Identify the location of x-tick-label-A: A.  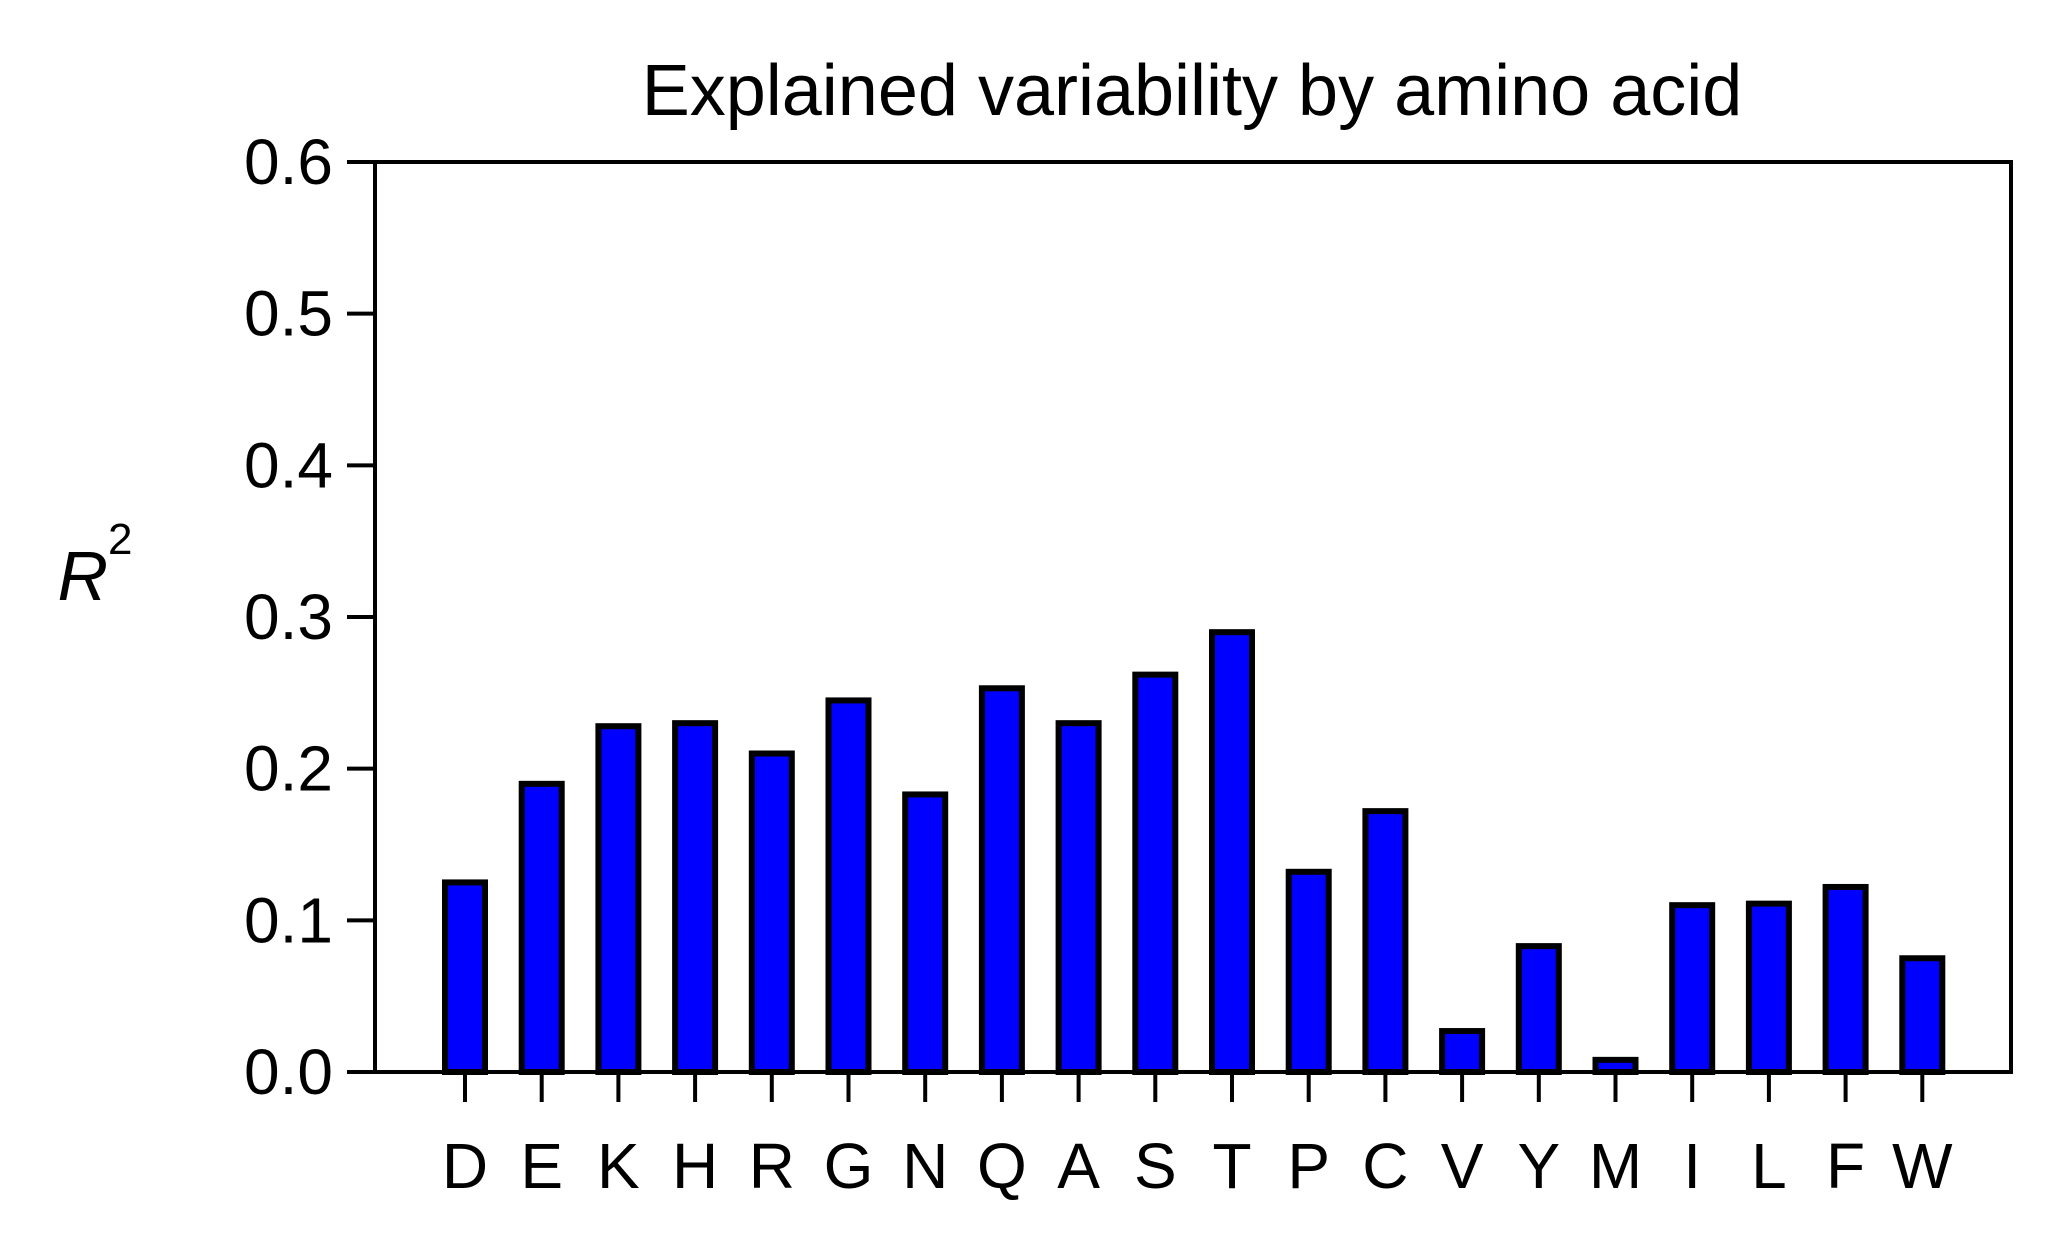
(1078, 1166).